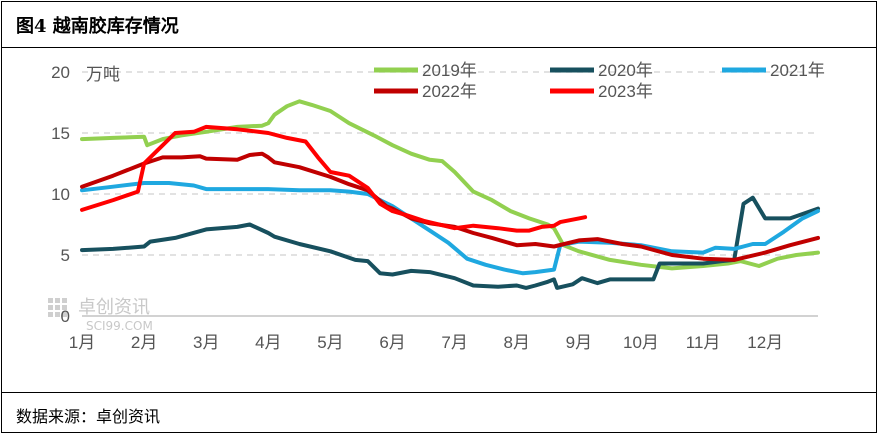 This screenshot has height=436, width=881. Describe the element at coordinates (641, 342) in the screenshot. I see `x-tick-label: 10月` at that location.